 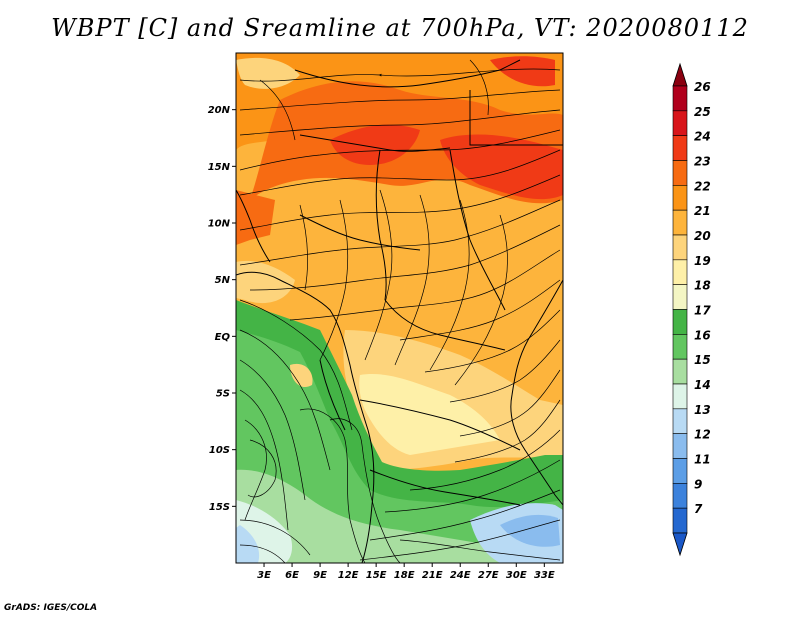 What do you see at coordinates (219, 167) in the screenshot?
I see `lat-tick-label: 15N` at bounding box center [219, 167].